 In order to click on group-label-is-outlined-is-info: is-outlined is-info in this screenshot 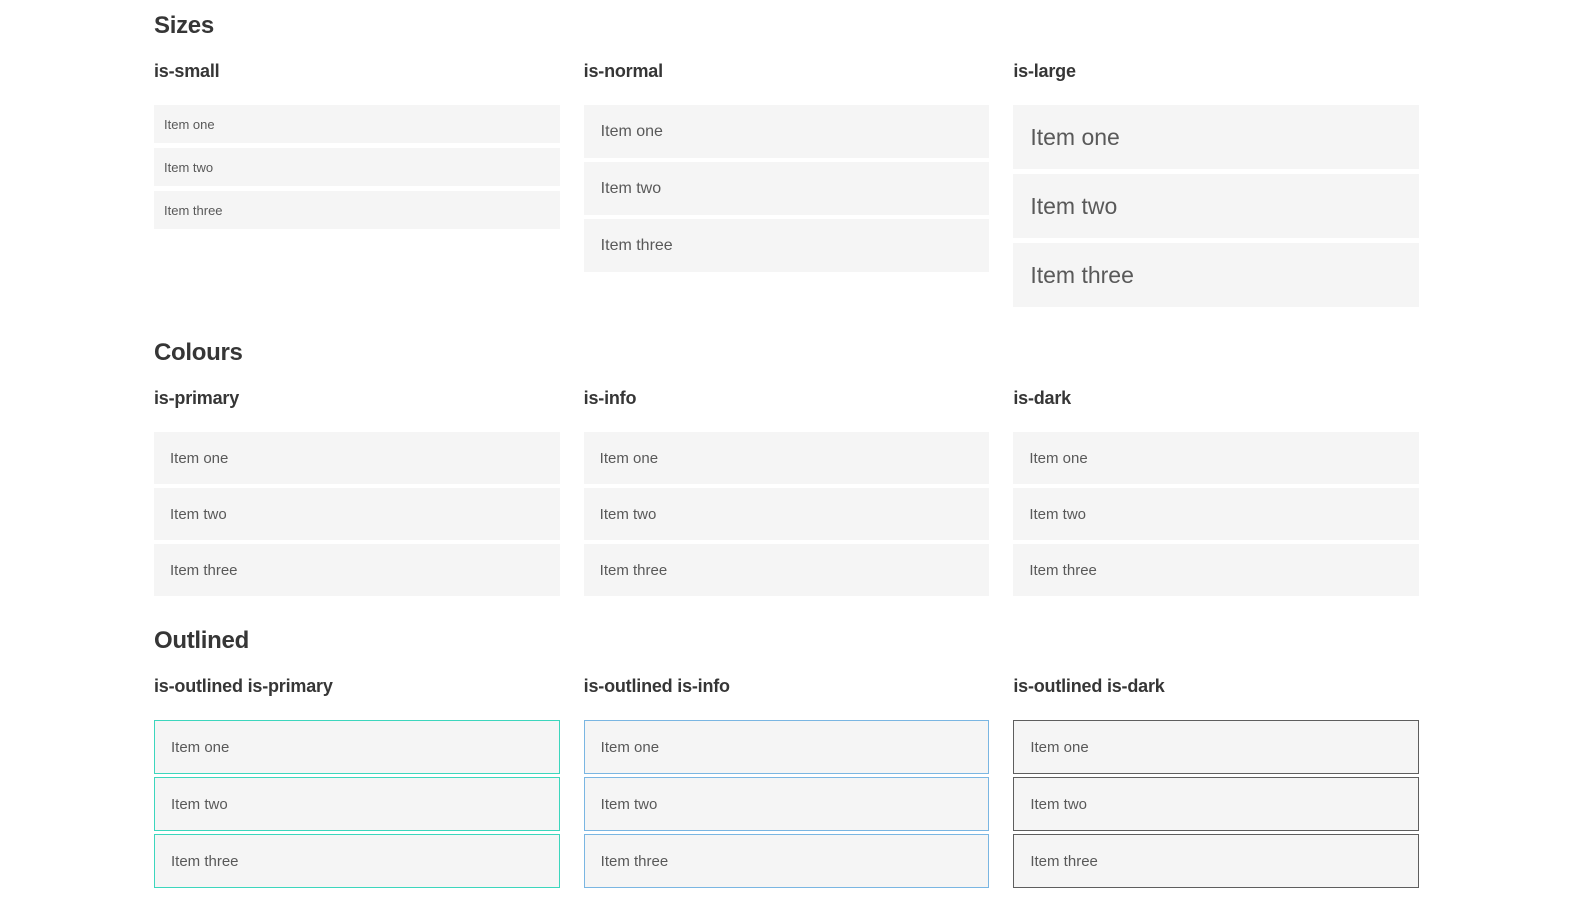, I will do `click(656, 686)`.